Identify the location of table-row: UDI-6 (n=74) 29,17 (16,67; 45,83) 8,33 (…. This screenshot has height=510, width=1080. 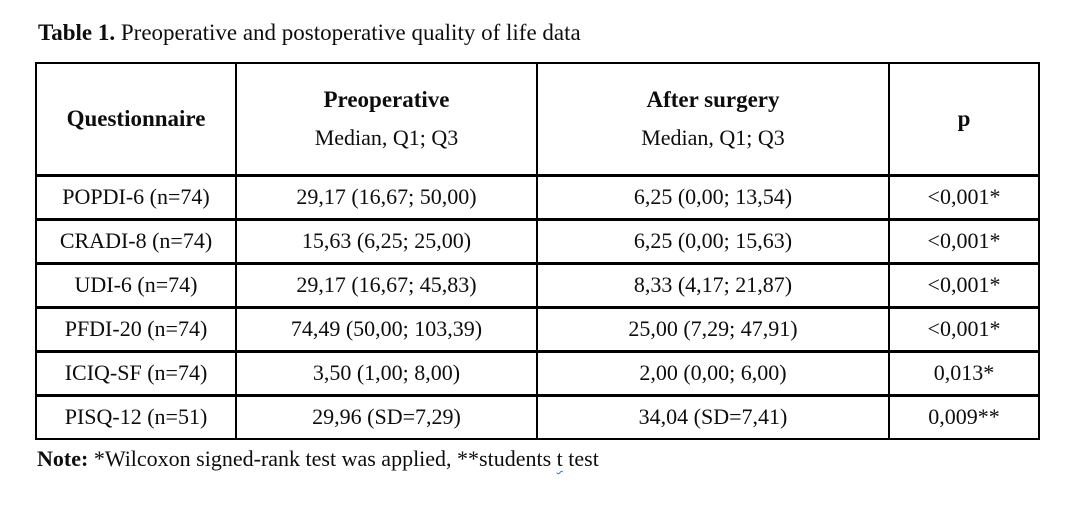
(537, 284).